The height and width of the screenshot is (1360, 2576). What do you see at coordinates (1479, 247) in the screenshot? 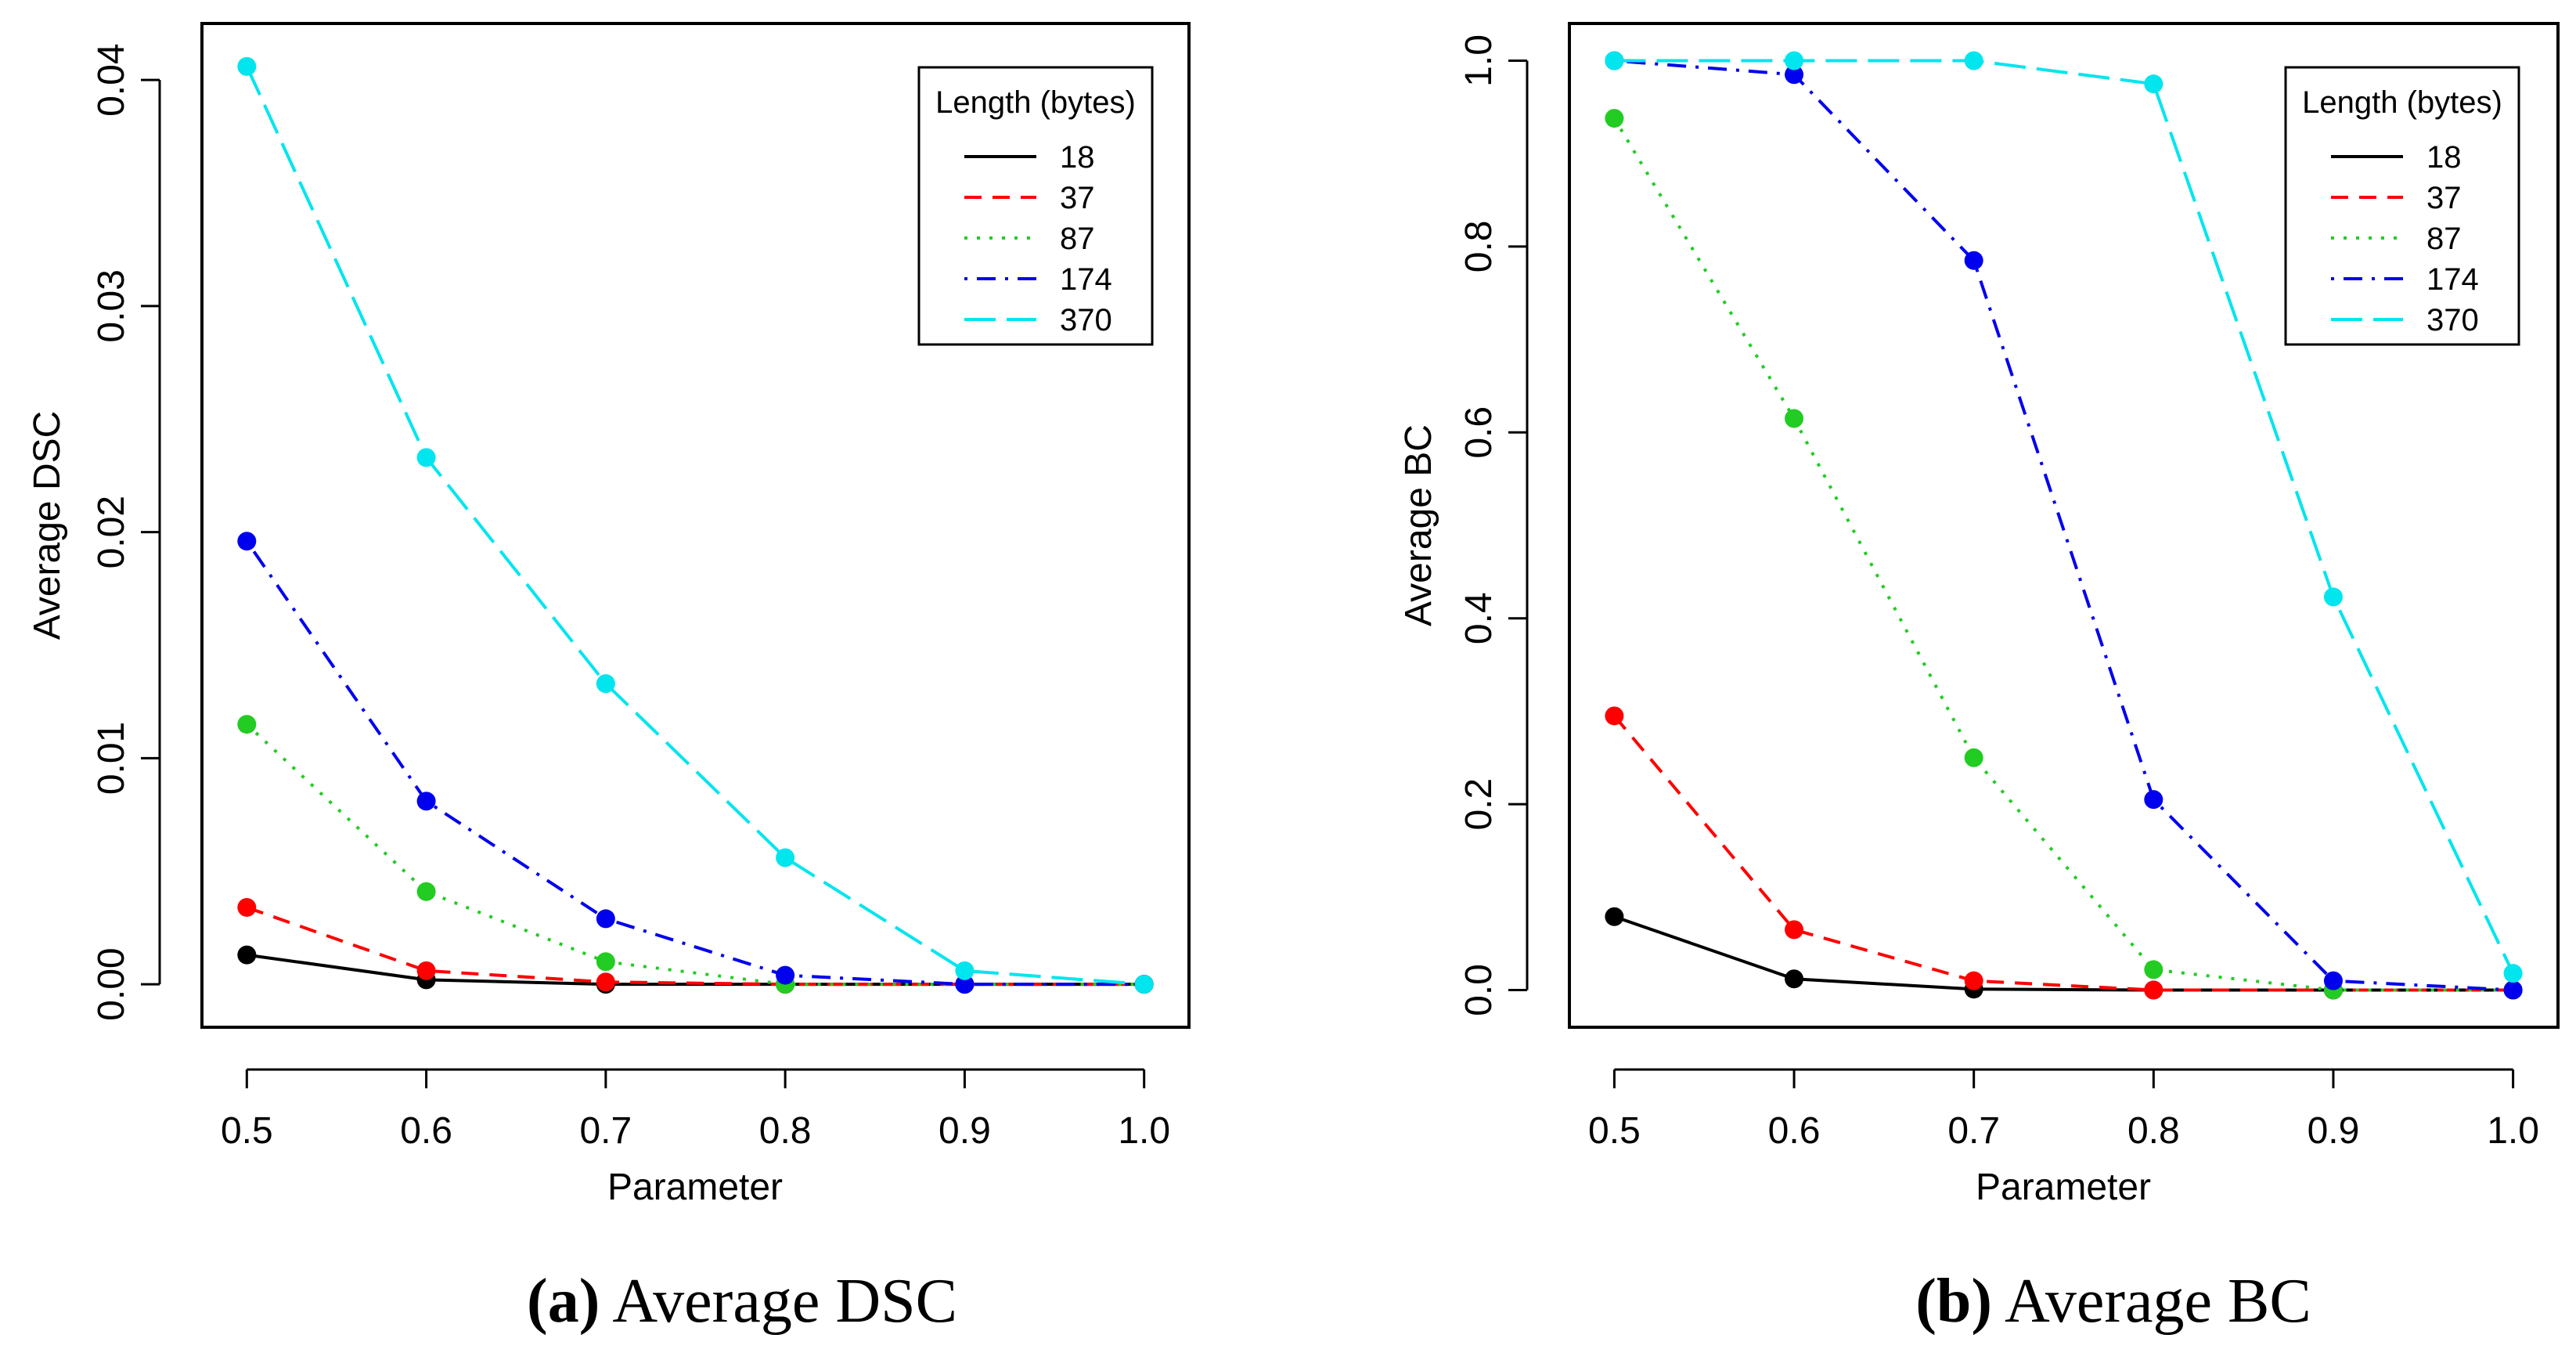
I see `y-tick-label: 0.8` at bounding box center [1479, 247].